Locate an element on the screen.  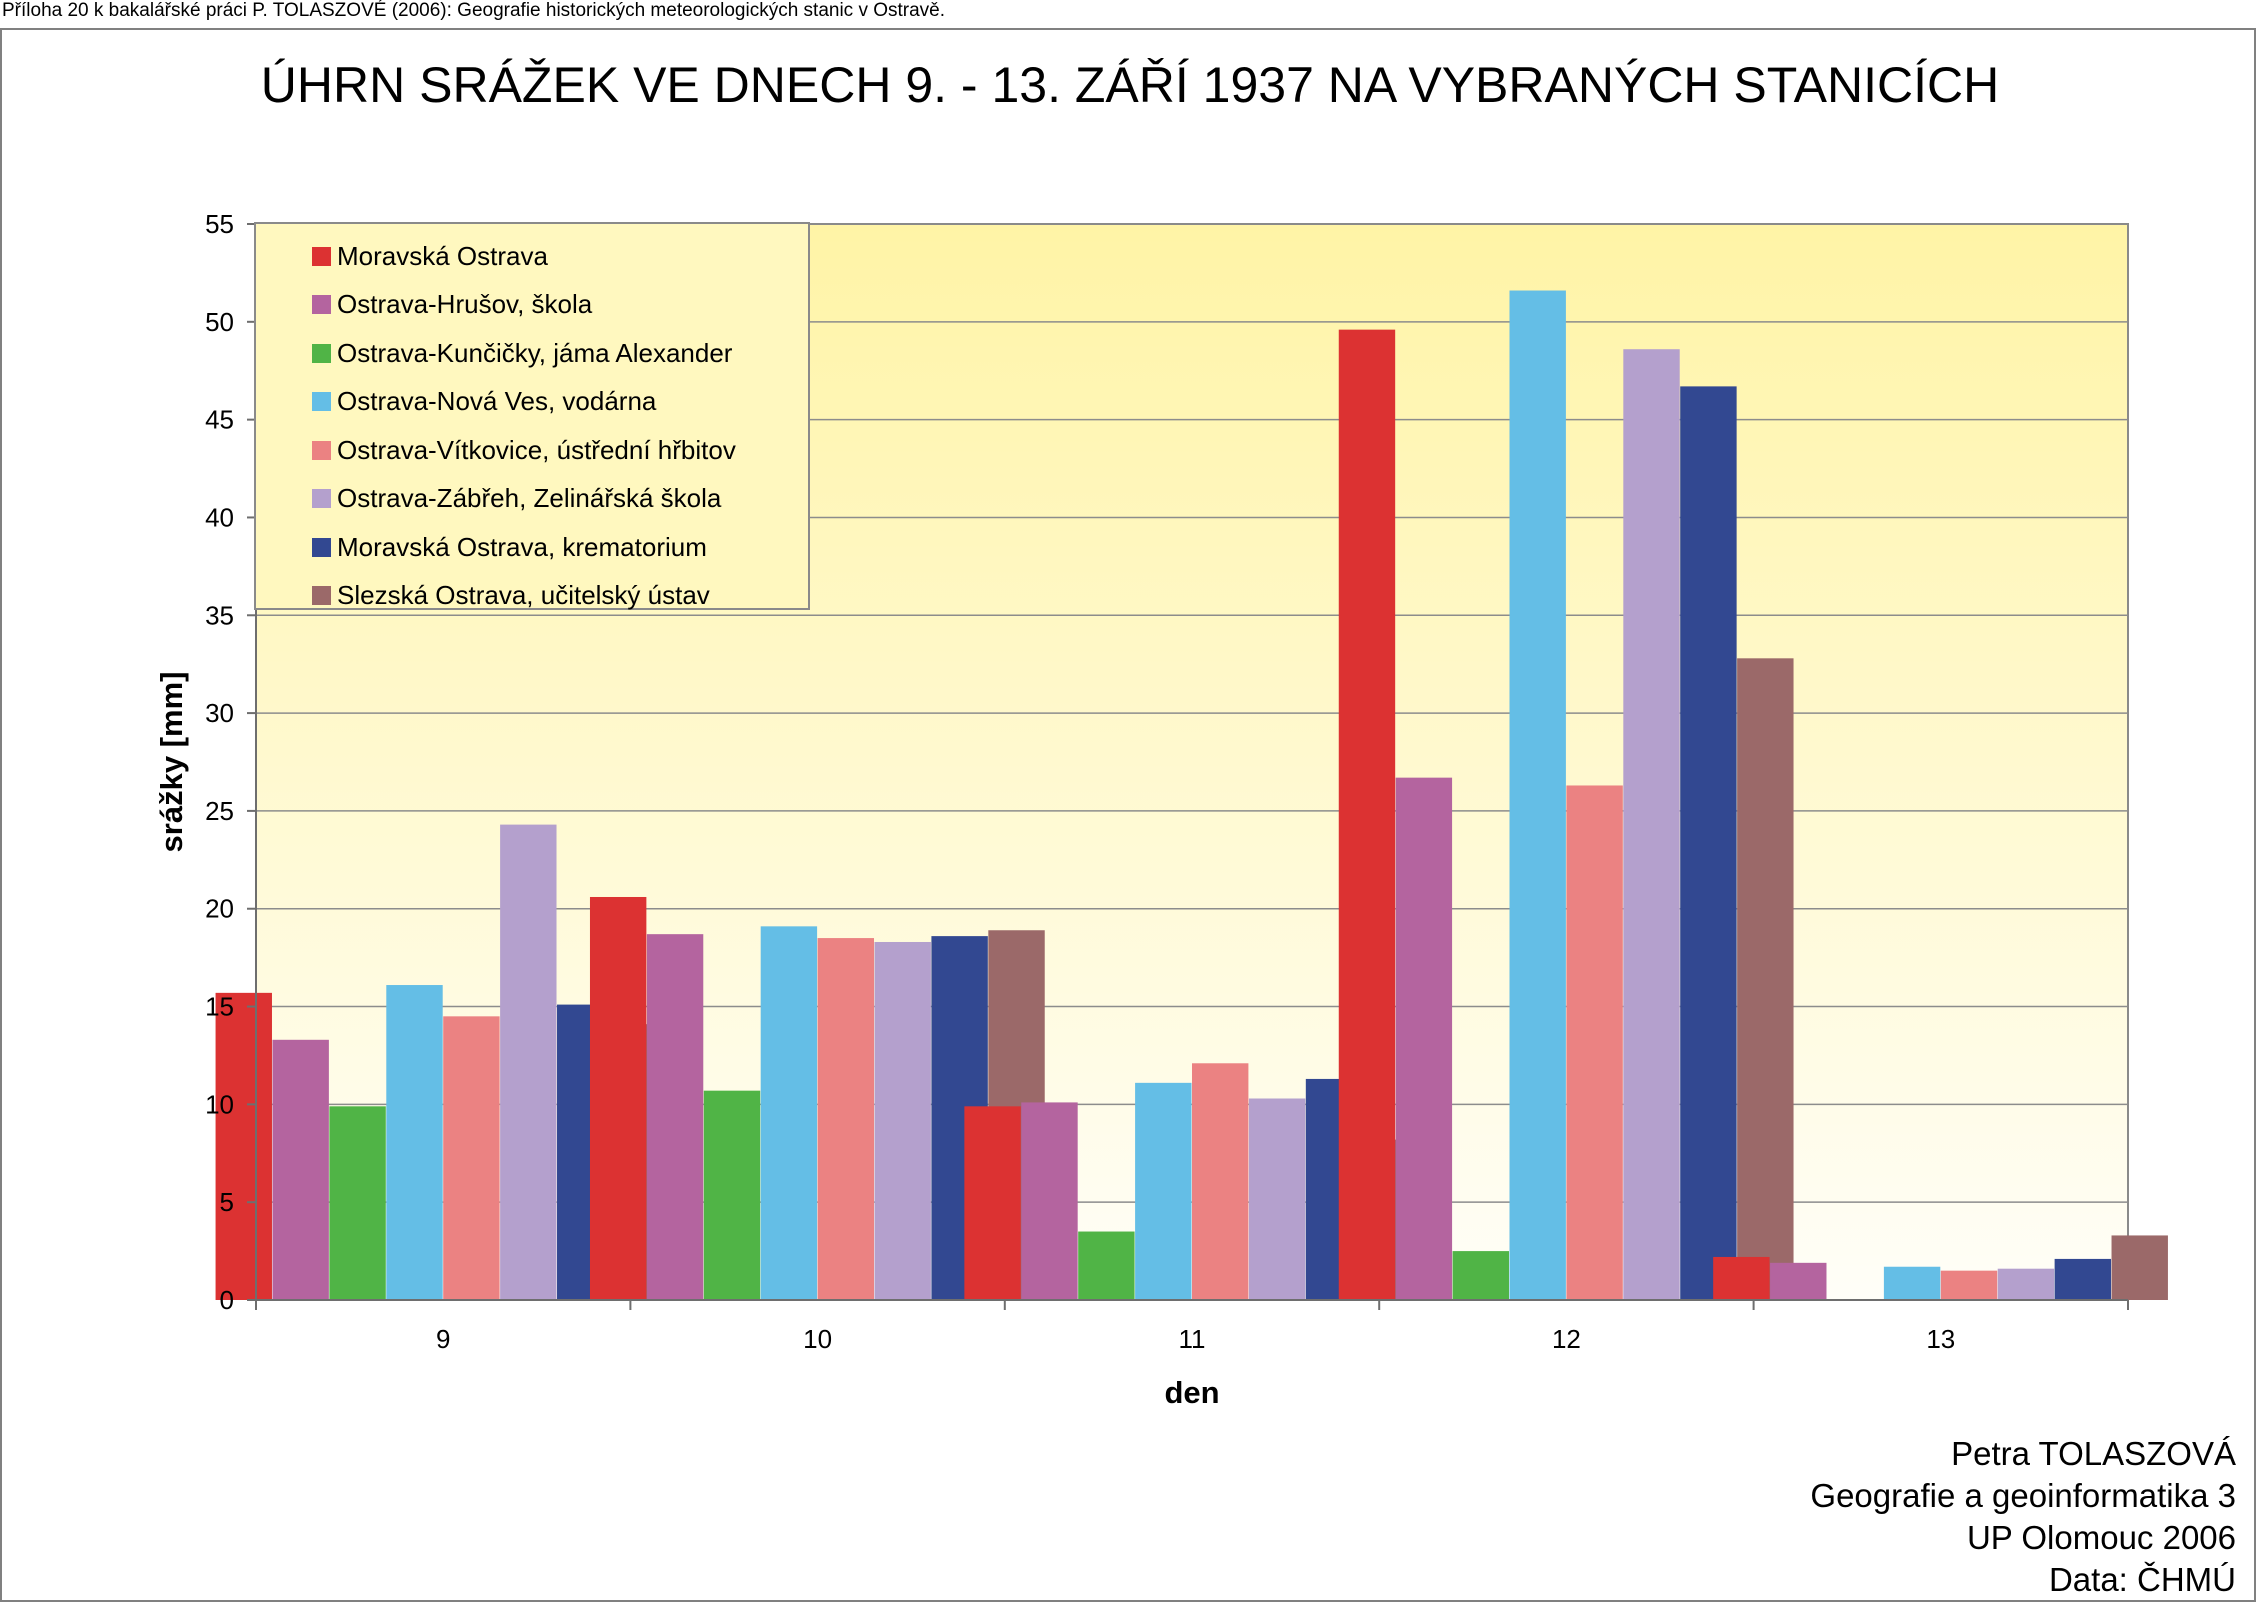
legend-item: Ostrava-Vítkovice, ústřední hřbitov is located at coordinates (532, 450).